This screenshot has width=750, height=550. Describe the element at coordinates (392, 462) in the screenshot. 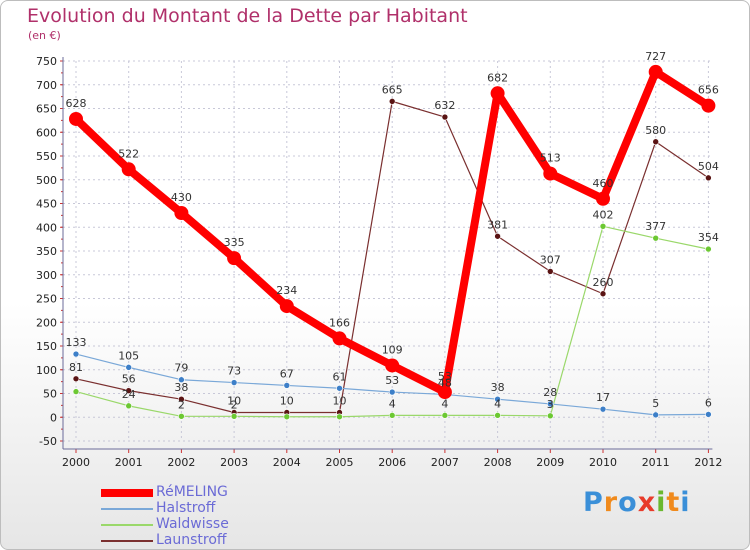

I see `x-tick-label: 2006` at that location.